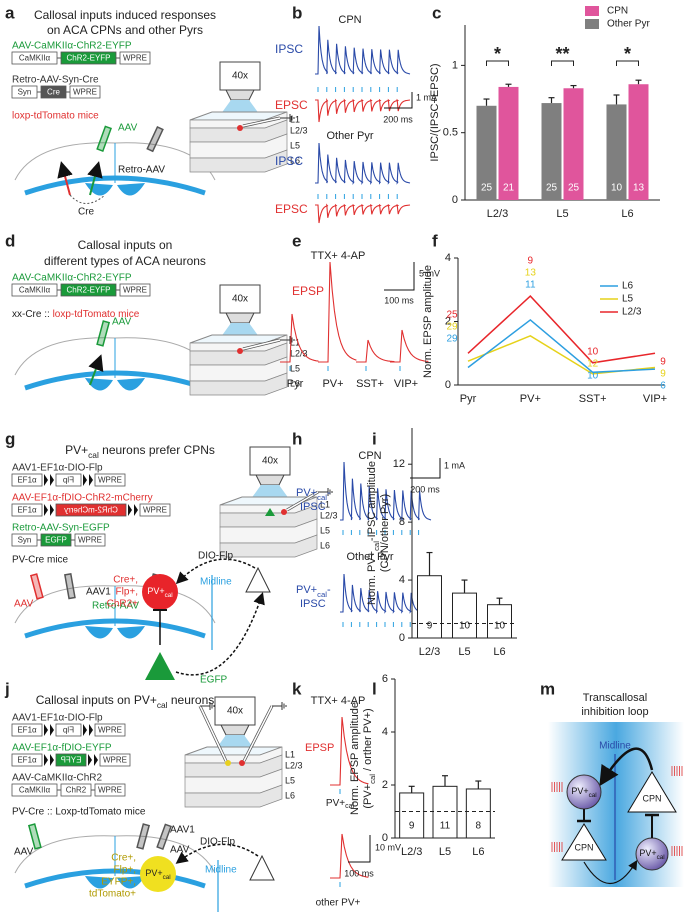 The width and height of the screenshot is (685, 914). Describe the element at coordinates (72, 46) in the screenshot. I see `construct-name: AAV-CaMKIIα-ChR2-EYFP` at that location.